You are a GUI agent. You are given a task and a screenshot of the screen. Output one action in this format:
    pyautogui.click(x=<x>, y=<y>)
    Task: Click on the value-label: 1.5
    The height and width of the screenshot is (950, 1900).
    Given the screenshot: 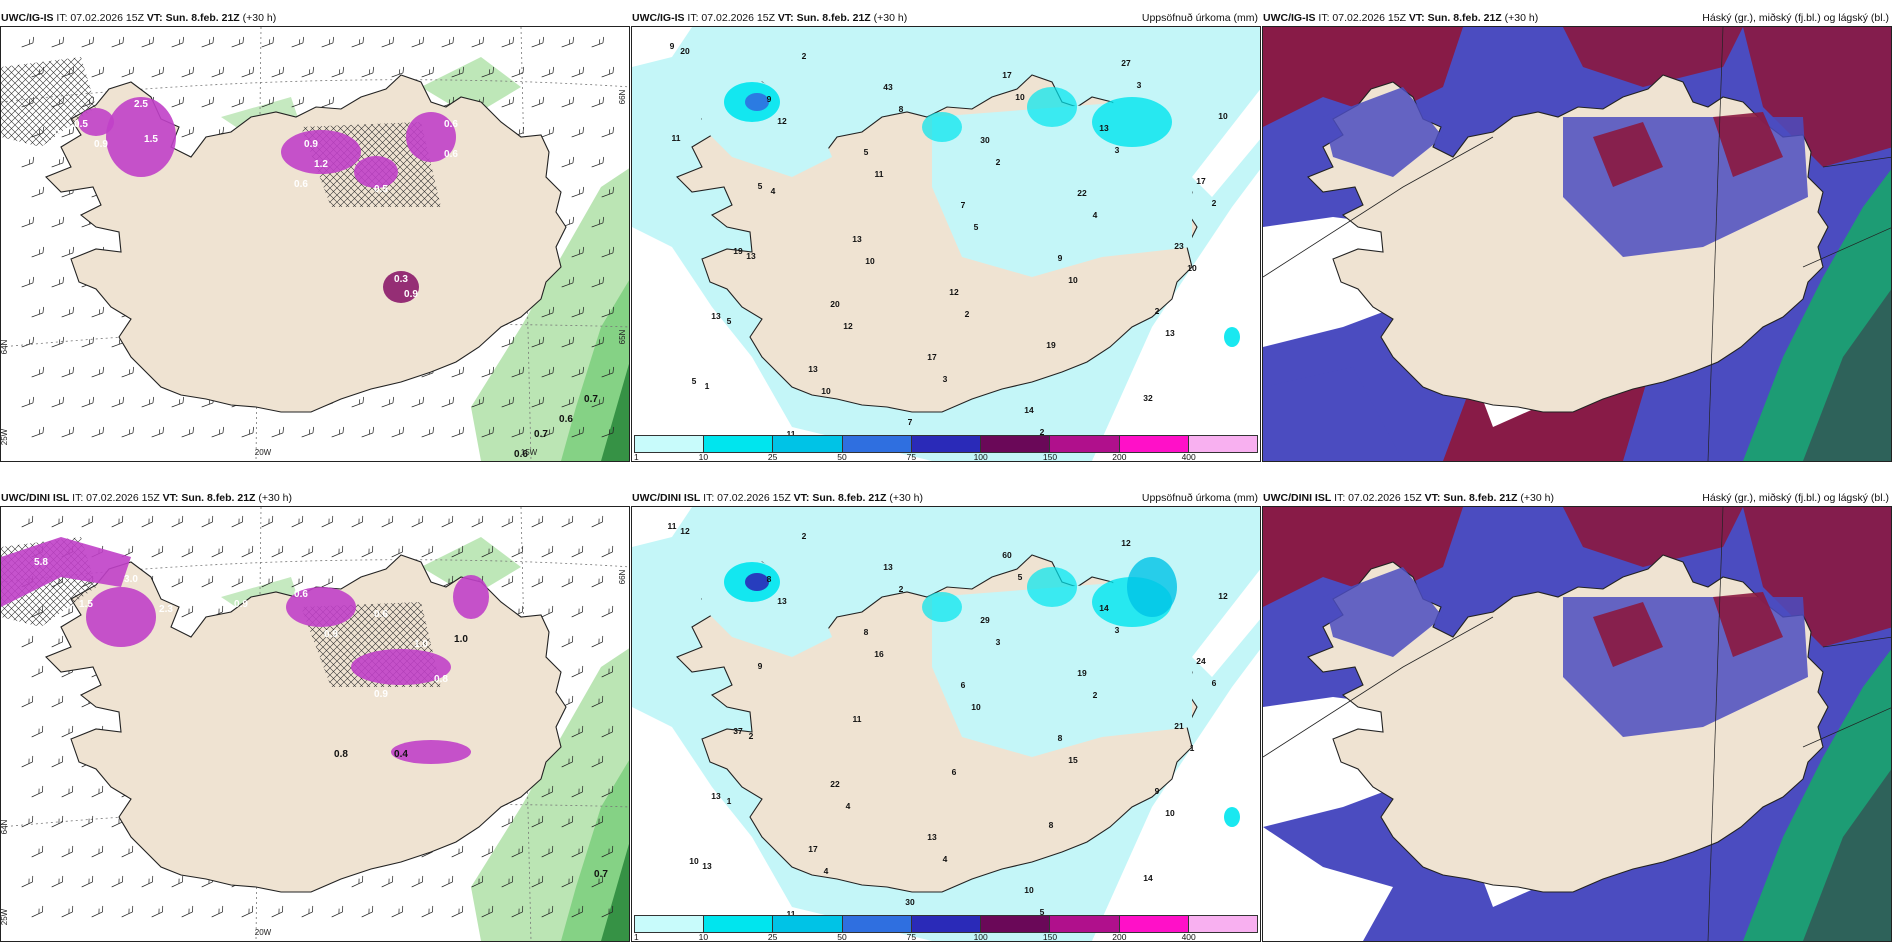 What is the action you would take?
    pyautogui.click(x=151, y=139)
    